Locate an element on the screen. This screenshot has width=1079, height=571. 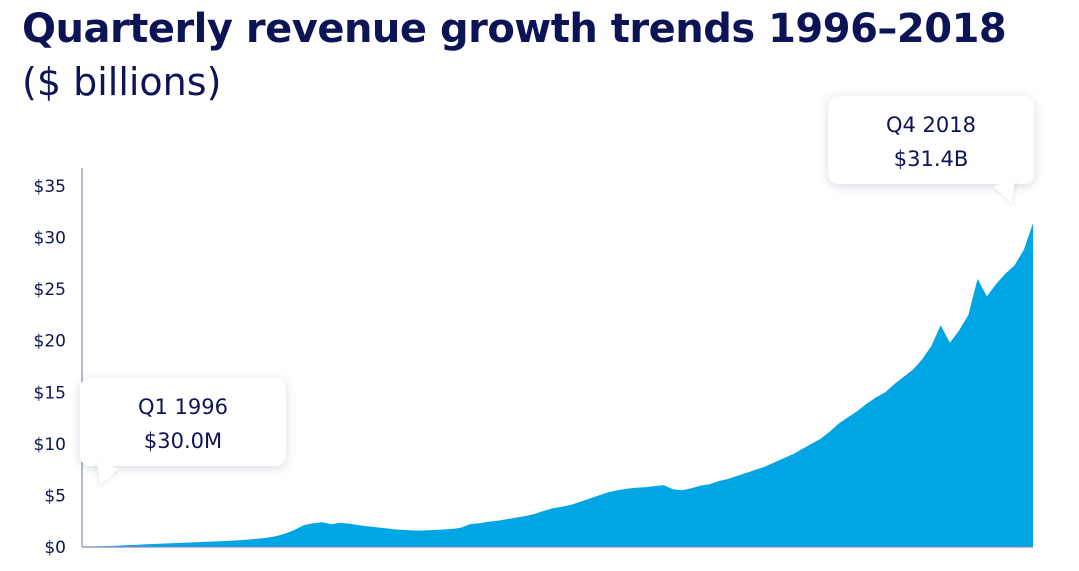
y-tick-label: $10 is located at coordinates (50, 445).